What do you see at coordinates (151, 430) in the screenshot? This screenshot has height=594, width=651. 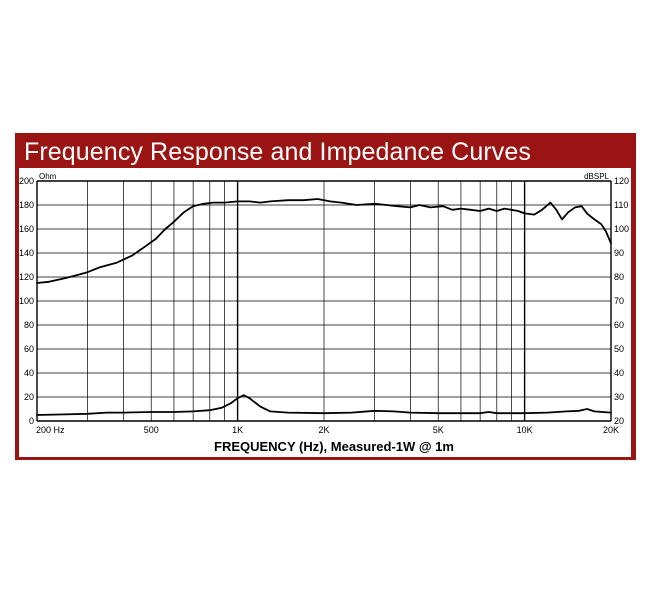 I see `x-tick-label: 500` at bounding box center [151, 430].